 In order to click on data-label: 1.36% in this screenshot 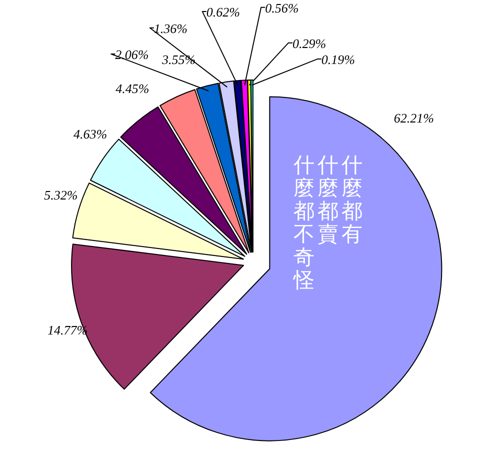, I will do `click(171, 28)`.